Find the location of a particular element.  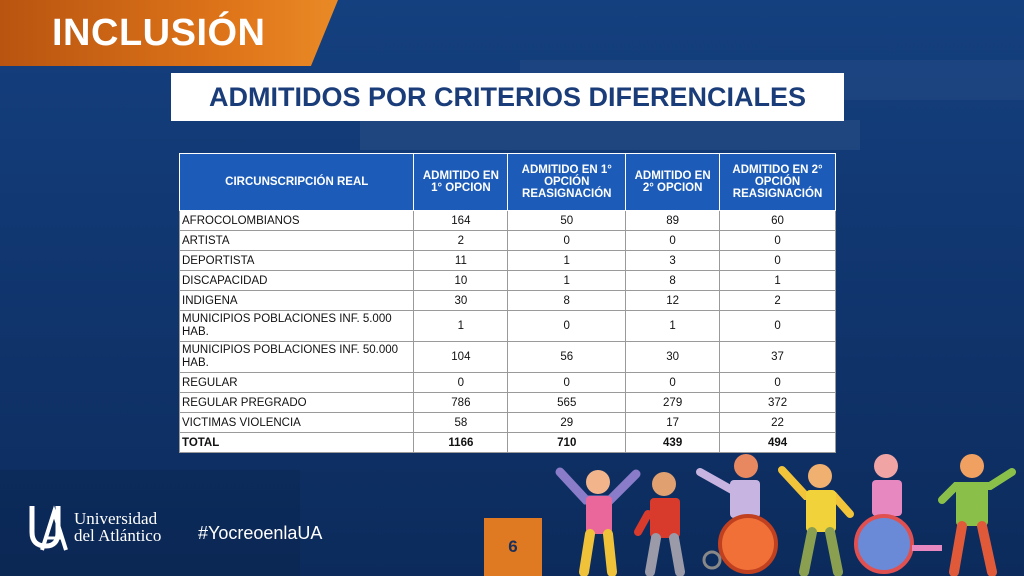

row-label-cell: TOTAL is located at coordinates (296, 442).